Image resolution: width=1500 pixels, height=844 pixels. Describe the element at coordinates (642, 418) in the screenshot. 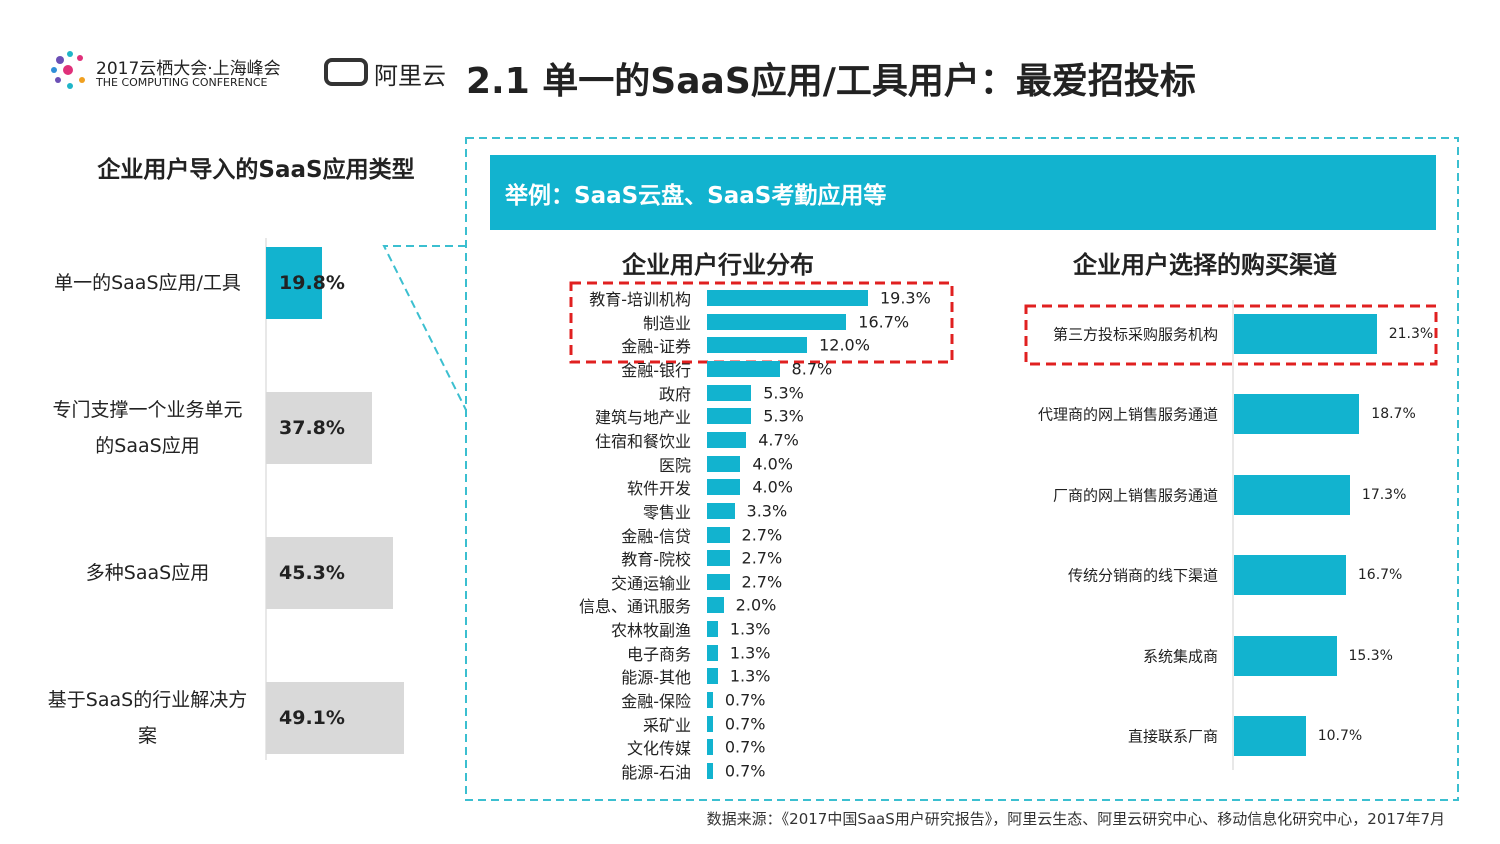

I see `category-label: 建筑与地产业` at that location.